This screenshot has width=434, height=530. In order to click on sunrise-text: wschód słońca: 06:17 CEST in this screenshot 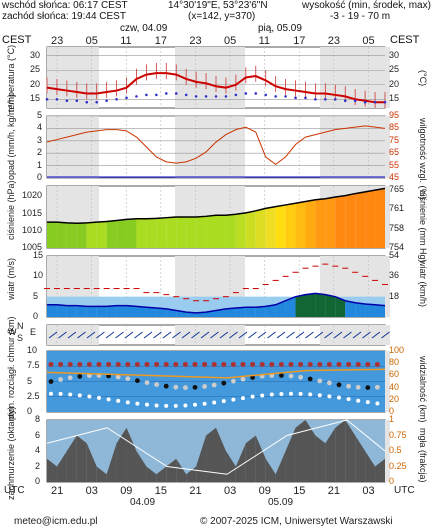, I will do `click(65, 5)`.